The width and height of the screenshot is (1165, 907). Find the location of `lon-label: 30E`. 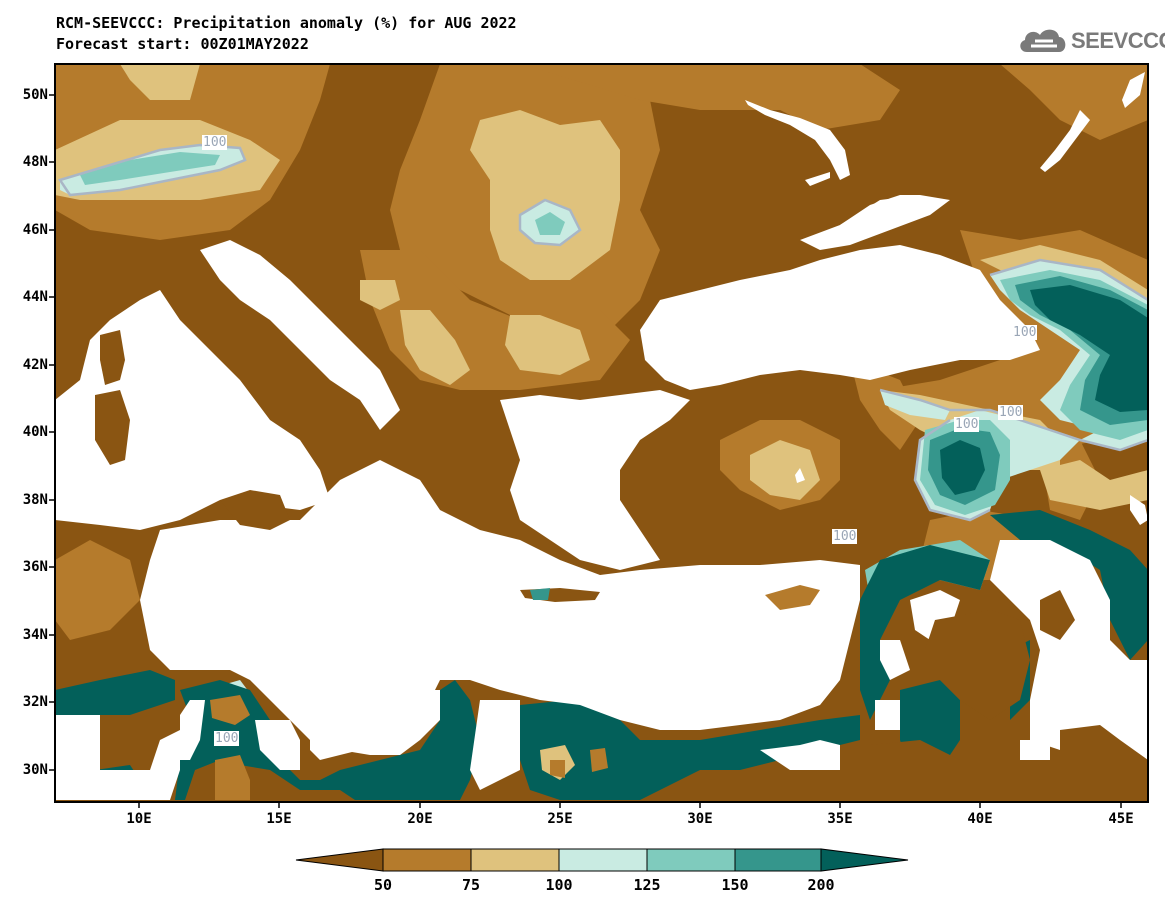

lon-label: 30E is located at coordinates (700, 819).